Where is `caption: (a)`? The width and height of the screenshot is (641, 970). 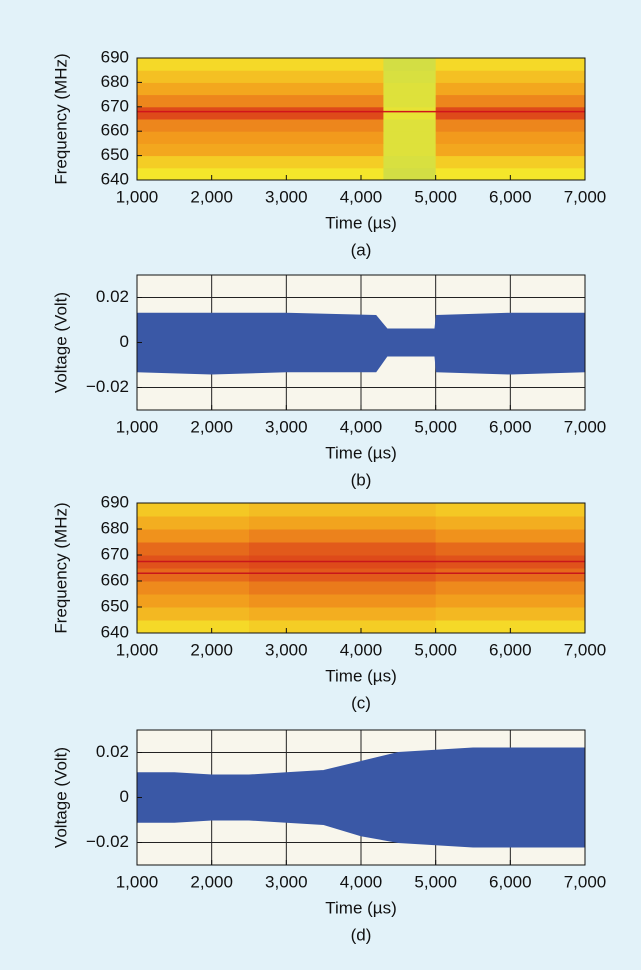 caption: (a) is located at coordinates (361, 249).